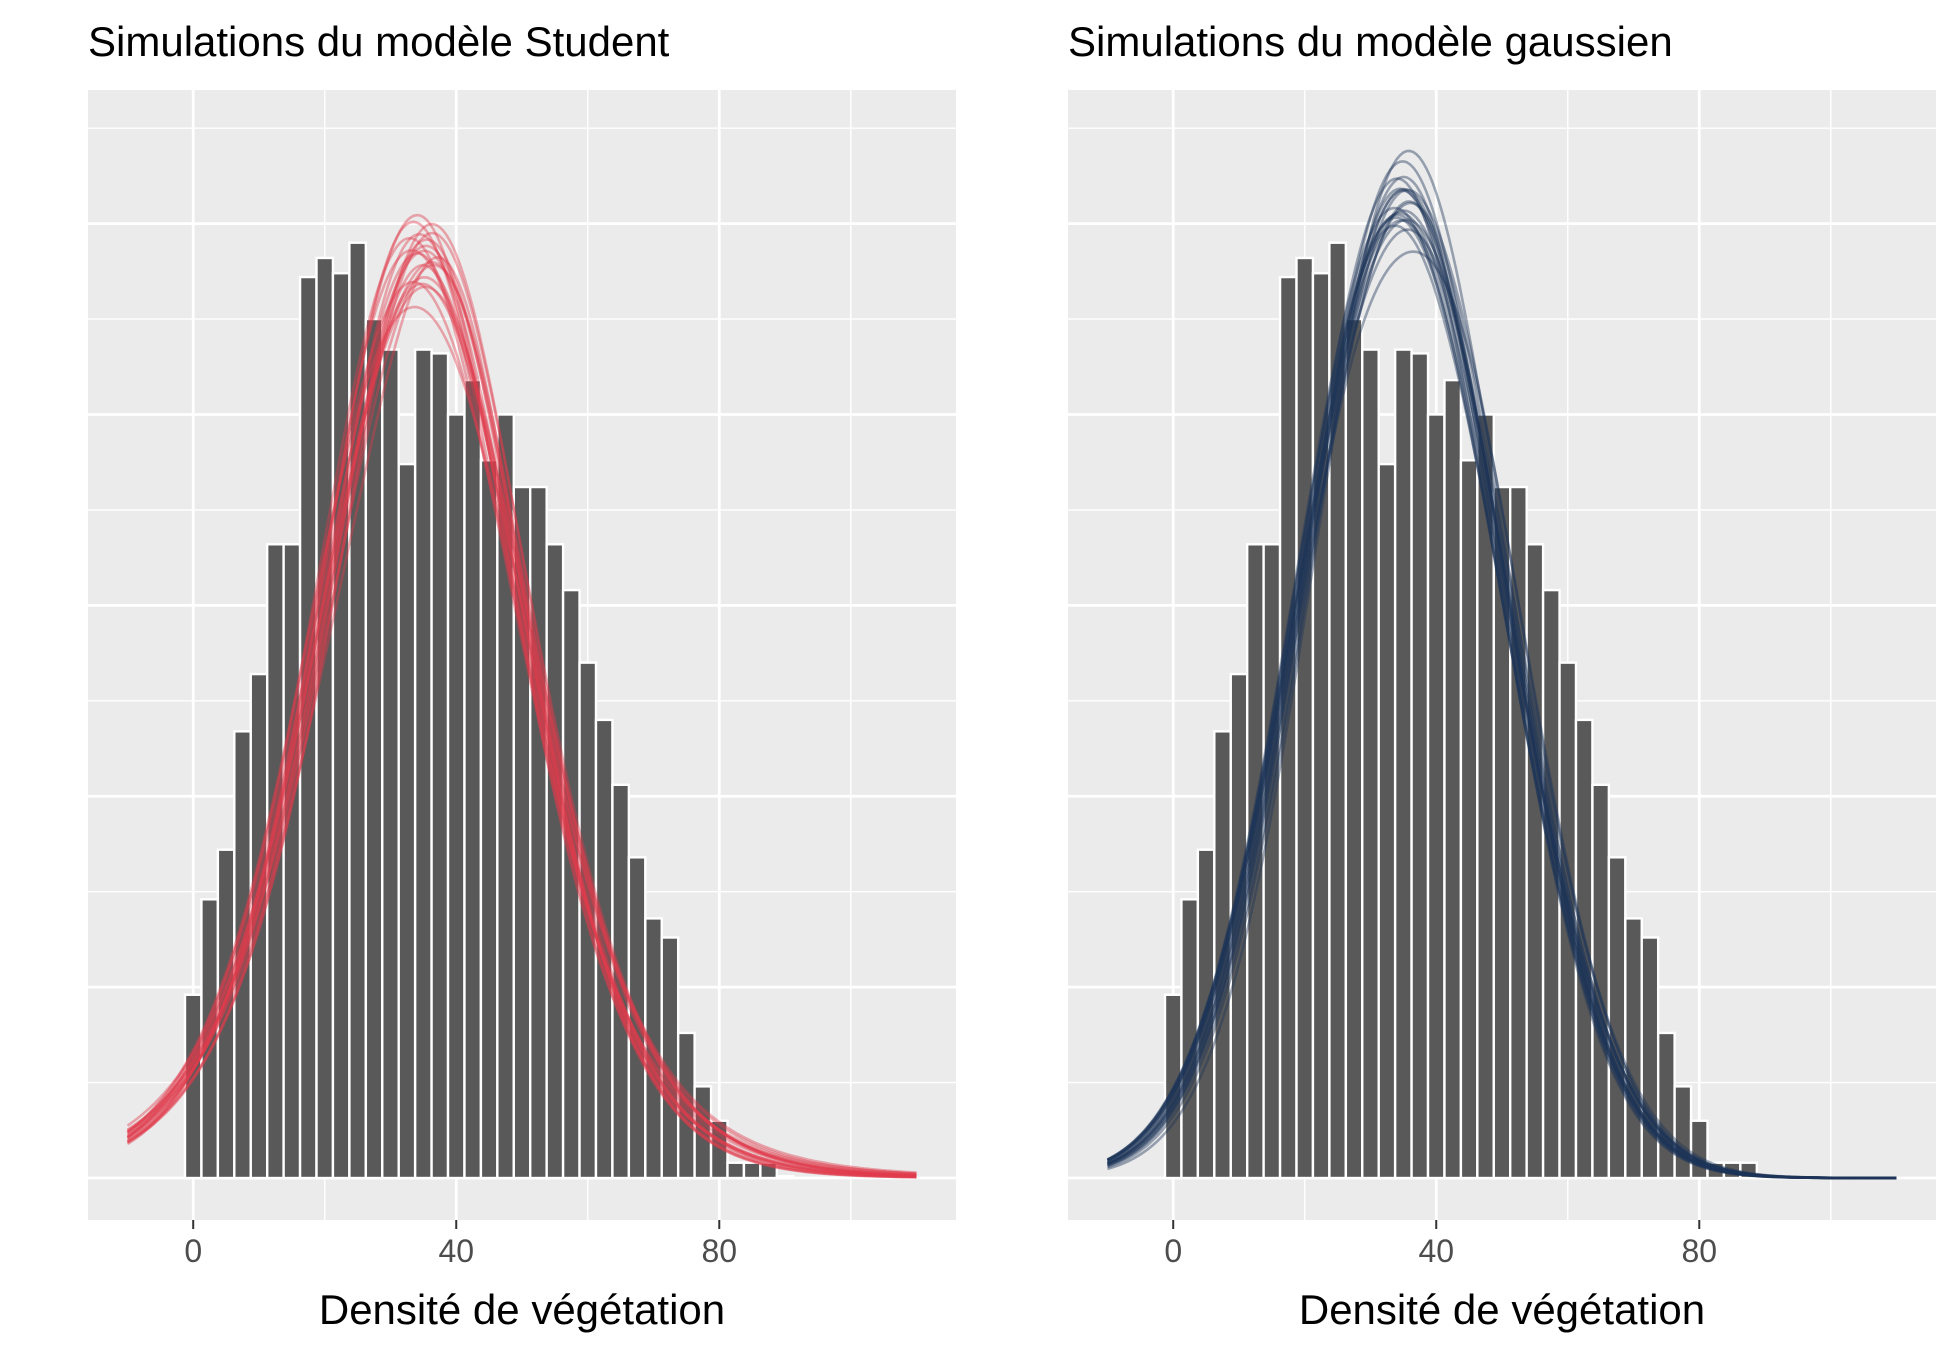  Describe the element at coordinates (522, 1309) in the screenshot. I see `x-axis-title-student: Densité de végétation` at that location.